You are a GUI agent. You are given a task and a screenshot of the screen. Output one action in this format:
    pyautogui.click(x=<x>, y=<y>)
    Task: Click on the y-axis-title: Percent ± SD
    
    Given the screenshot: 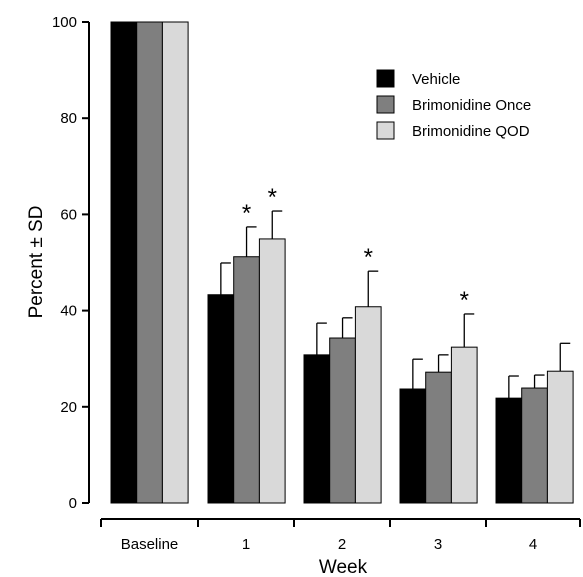 What is the action you would take?
    pyautogui.click(x=36, y=262)
    